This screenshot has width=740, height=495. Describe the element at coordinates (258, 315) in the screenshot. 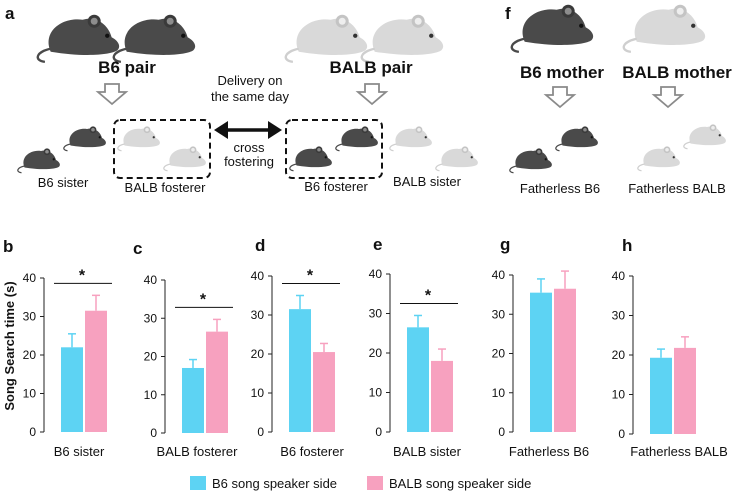

I see `y-tick-label-d: 30` at that location.